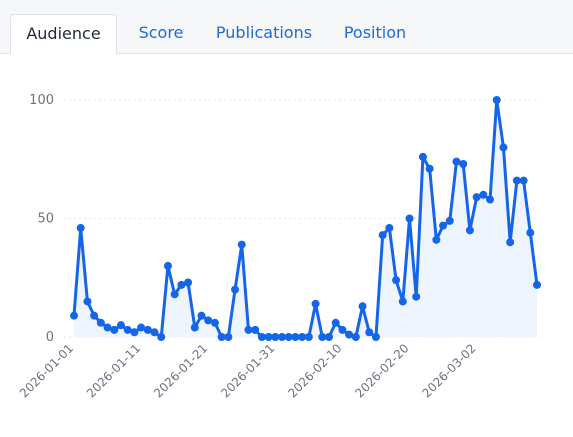 The height and width of the screenshot is (437, 573). Describe the element at coordinates (161, 32) in the screenshot. I see `tab-score: Score` at that location.